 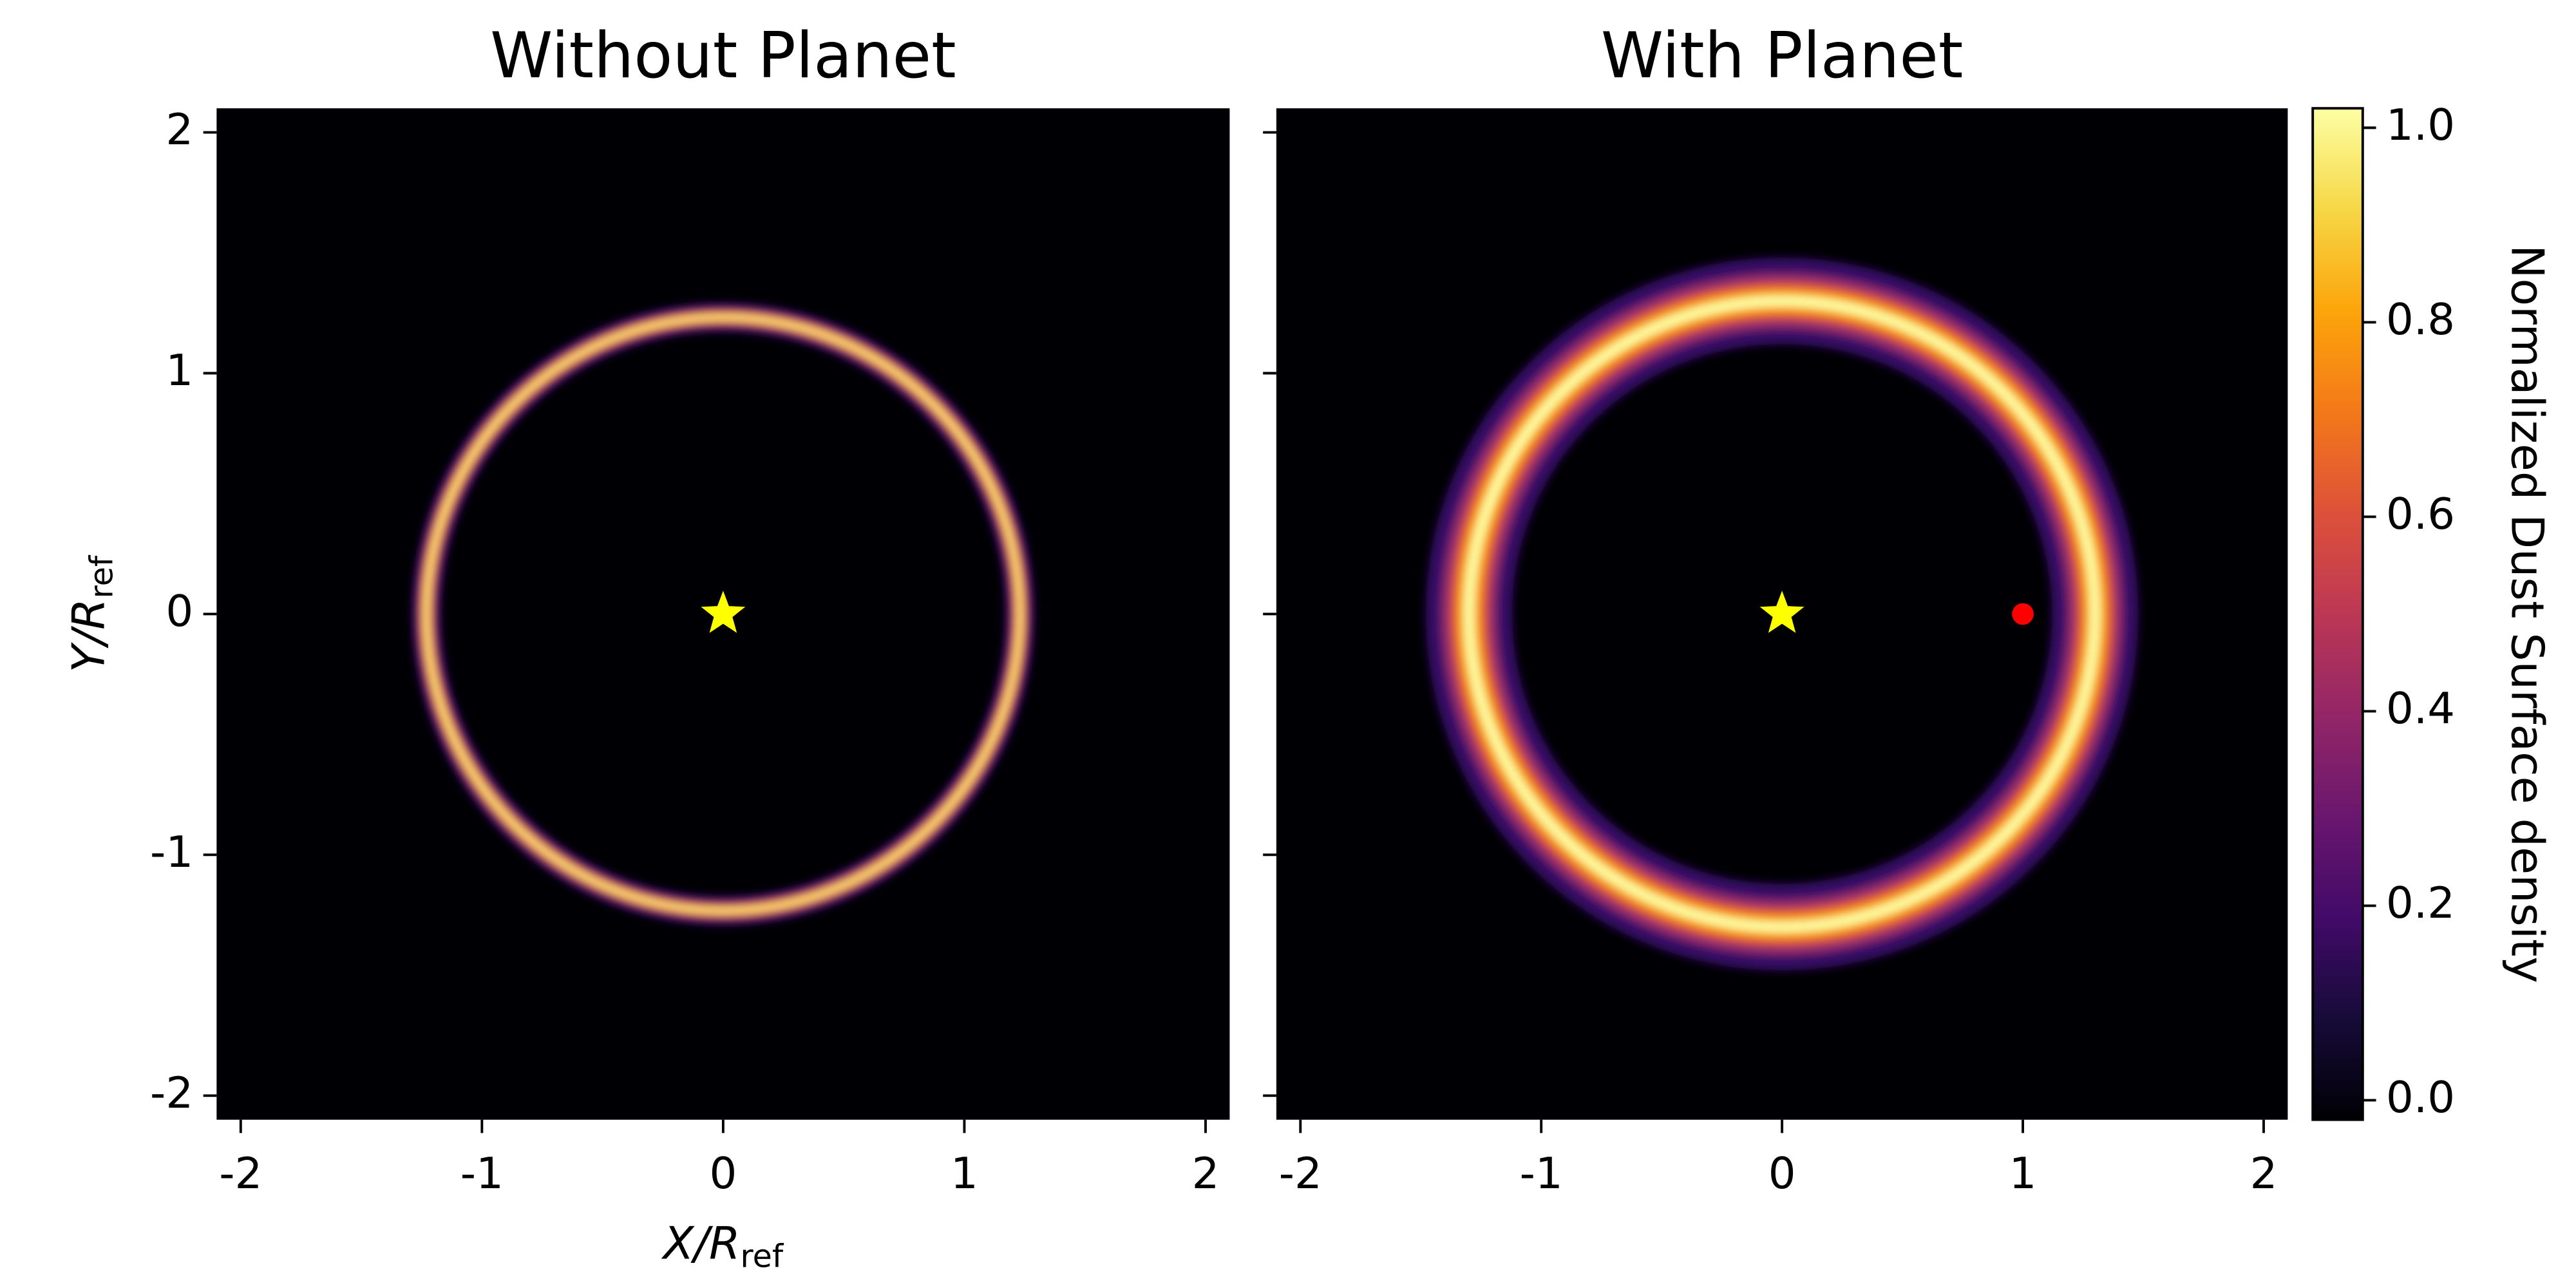 What do you see at coordinates (179, 611) in the screenshot?
I see `y-tick-label: 0` at bounding box center [179, 611].